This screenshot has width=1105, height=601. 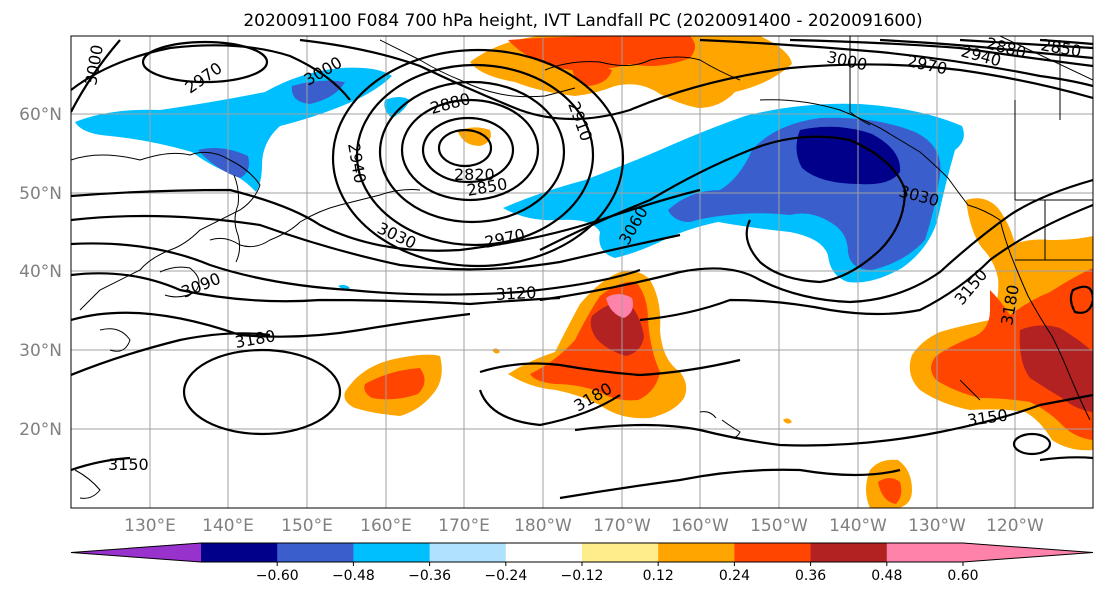 What do you see at coordinates (353, 576) in the screenshot?
I see `colorbar-tick-label: −0.48` at bounding box center [353, 576].